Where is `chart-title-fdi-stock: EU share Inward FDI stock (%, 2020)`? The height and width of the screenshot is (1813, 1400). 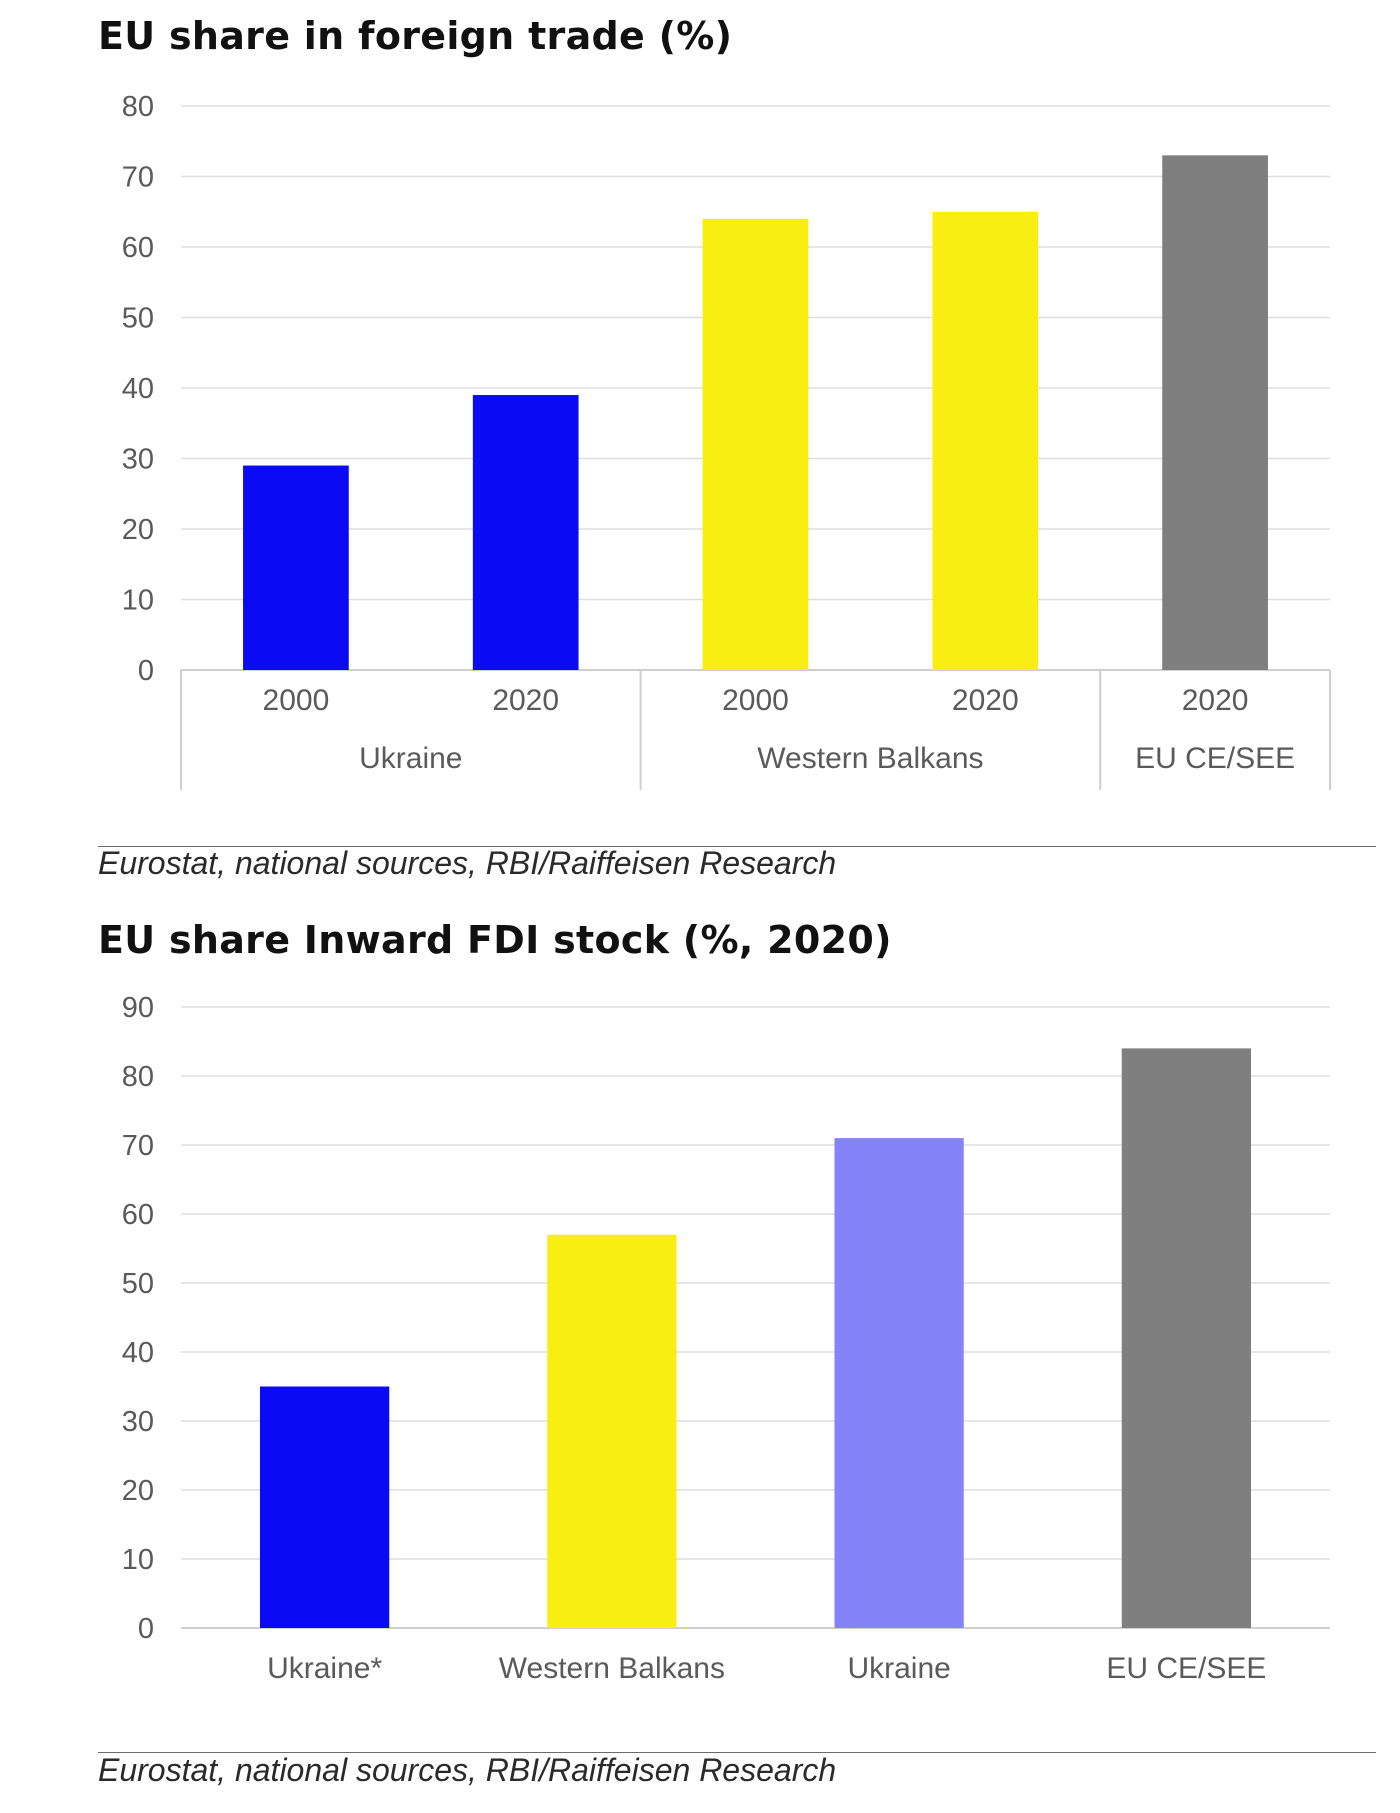 chart-title-fdi-stock: EU share Inward FDI stock (%, 2020) is located at coordinates (495, 940).